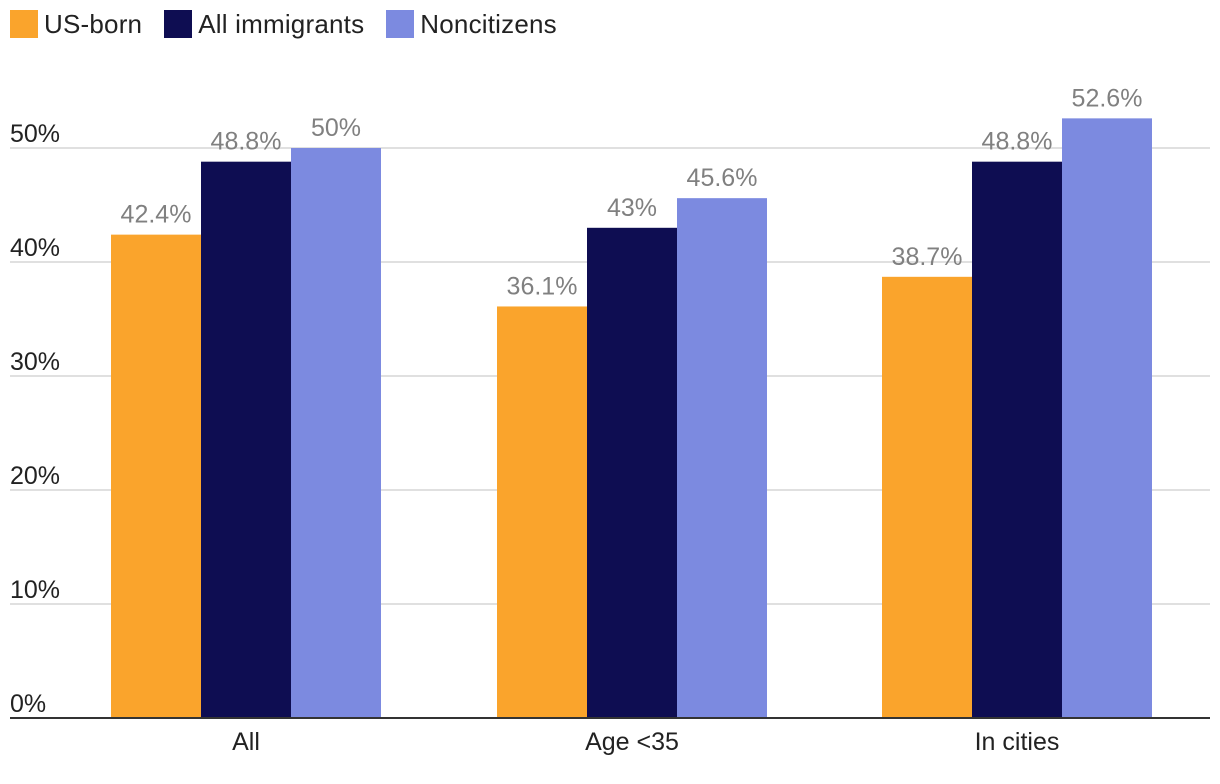 This screenshot has width=1220, height=784. I want to click on y-tick-label-50: 50%, so click(35, 134).